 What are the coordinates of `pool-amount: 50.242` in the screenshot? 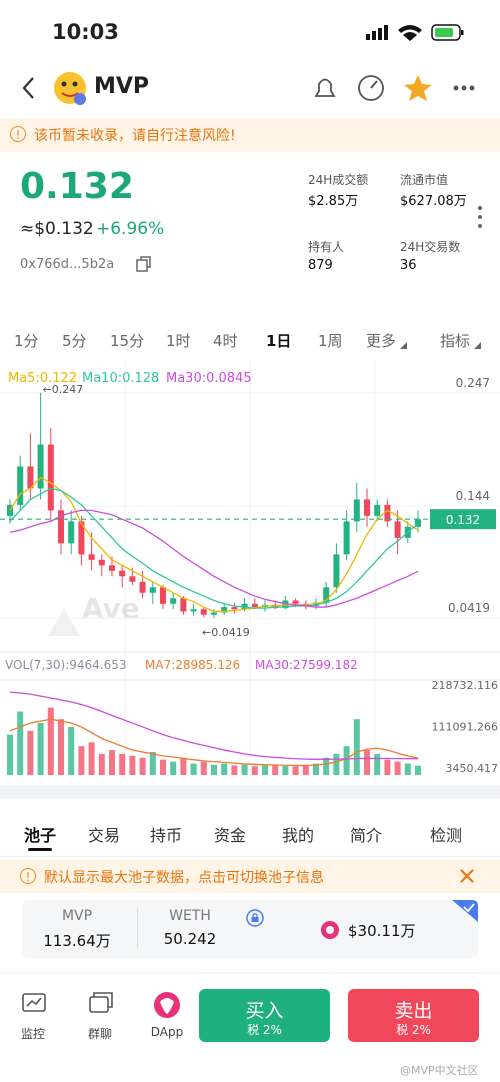 It's located at (190, 939).